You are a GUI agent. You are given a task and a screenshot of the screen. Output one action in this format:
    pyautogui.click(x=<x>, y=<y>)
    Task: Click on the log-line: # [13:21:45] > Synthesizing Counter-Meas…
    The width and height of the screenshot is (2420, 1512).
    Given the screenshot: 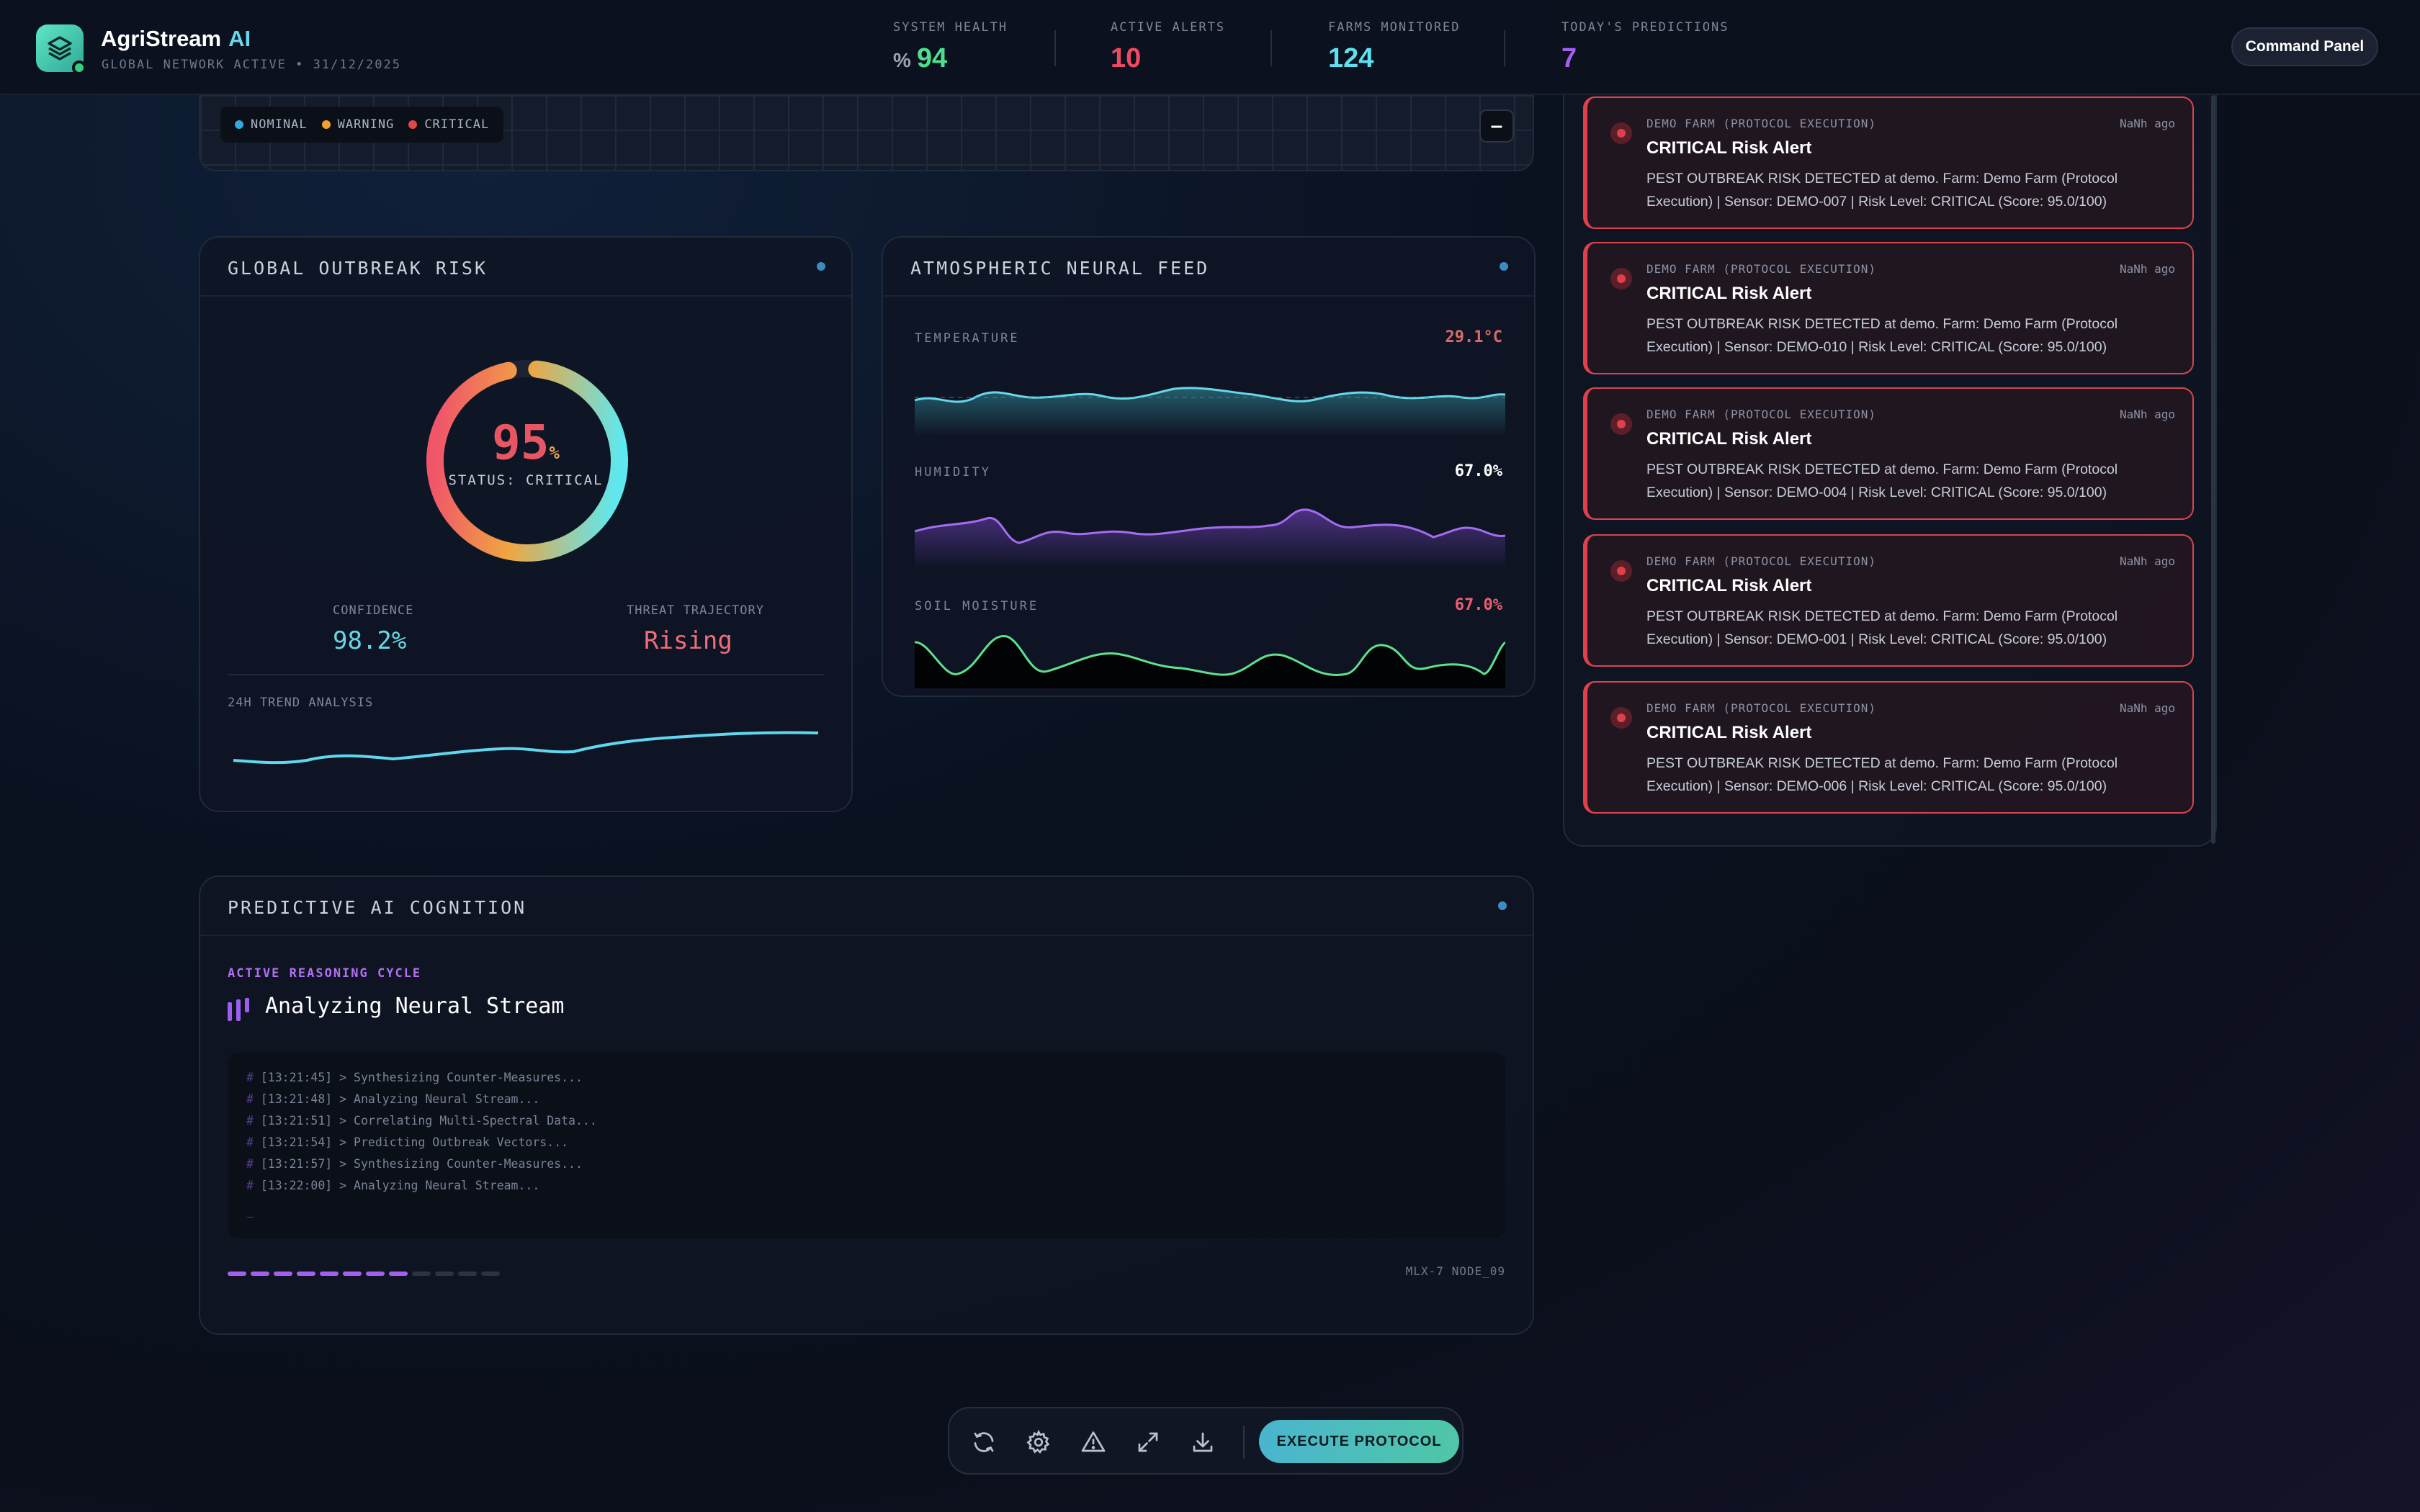 What is the action you would take?
    pyautogui.click(x=414, y=1077)
    